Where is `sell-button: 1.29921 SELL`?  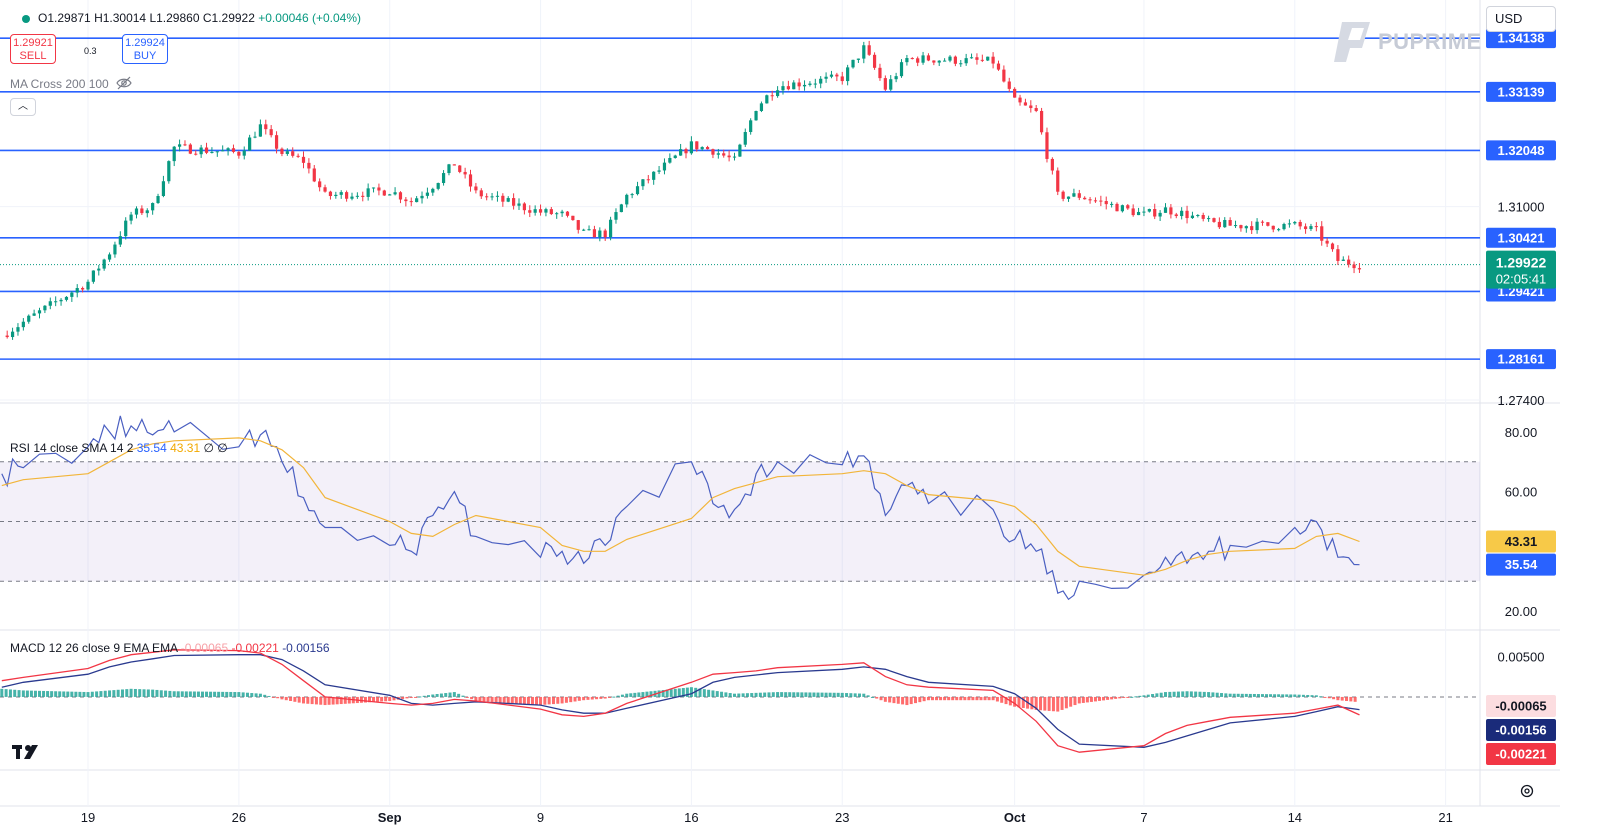 sell-button: 1.29921 SELL is located at coordinates (33, 49).